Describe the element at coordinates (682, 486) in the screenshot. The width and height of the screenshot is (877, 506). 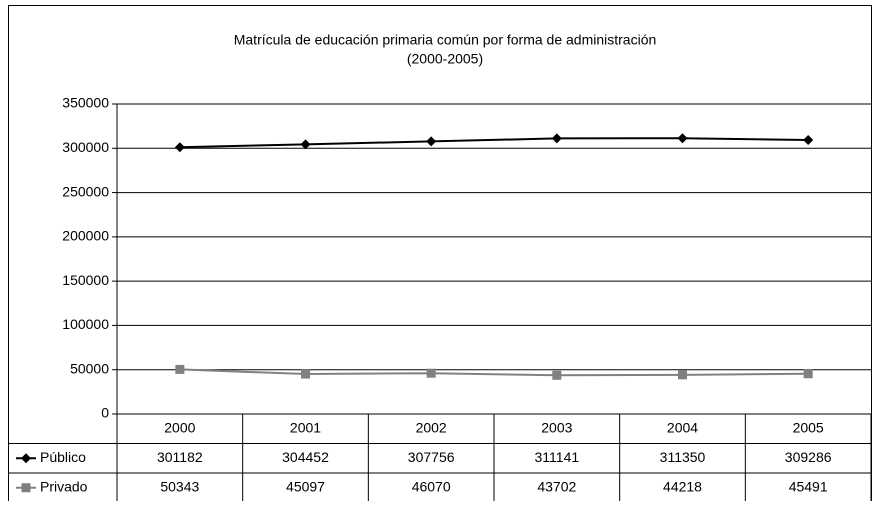
I see `table-value: 44218` at that location.